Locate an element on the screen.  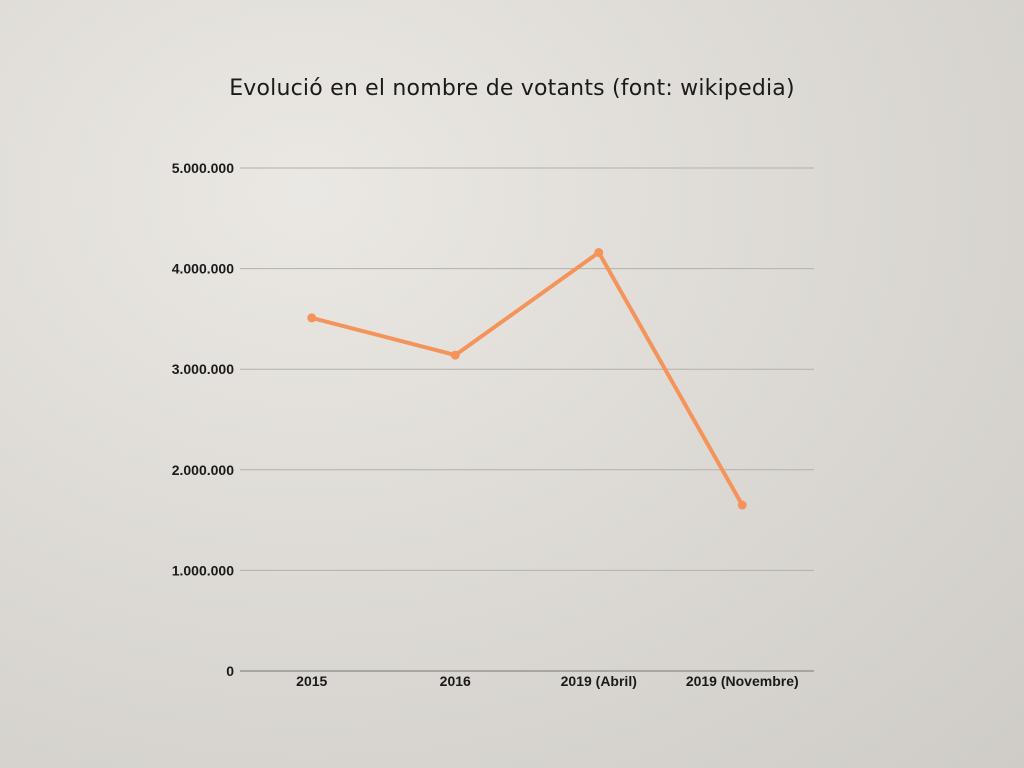
series-layer is located at coordinates (527, 379).